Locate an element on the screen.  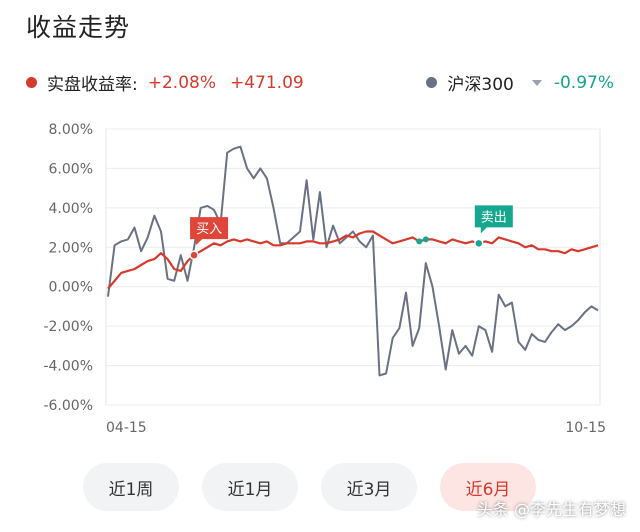
y-tick-label: 8.00% is located at coordinates (71, 130).